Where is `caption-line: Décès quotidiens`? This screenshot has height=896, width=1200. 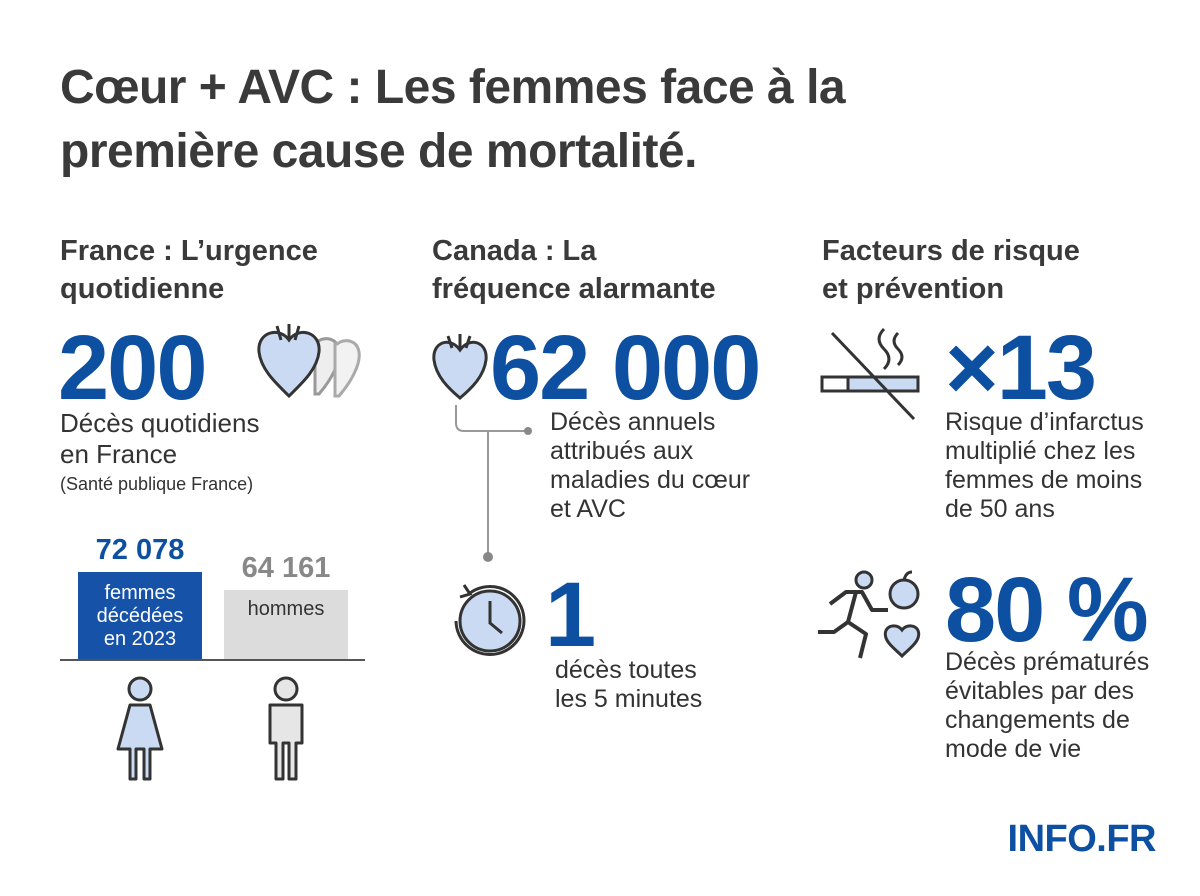
caption-line: Décès quotidiens is located at coordinates (160, 423).